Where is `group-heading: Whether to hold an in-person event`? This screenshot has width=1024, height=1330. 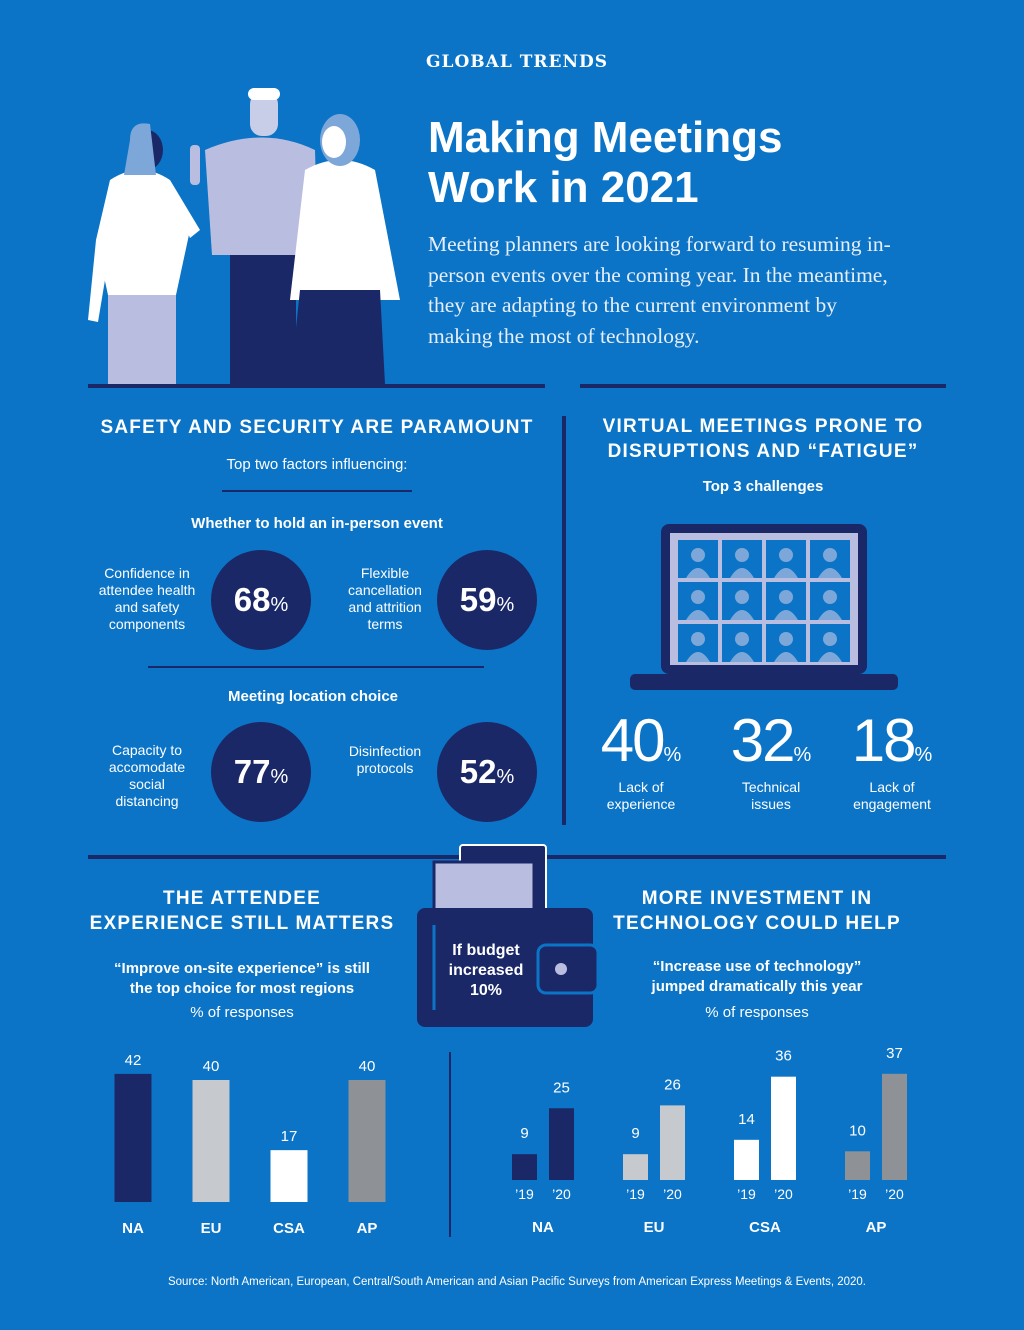 group-heading: Whether to hold an in-person event is located at coordinates (317, 523).